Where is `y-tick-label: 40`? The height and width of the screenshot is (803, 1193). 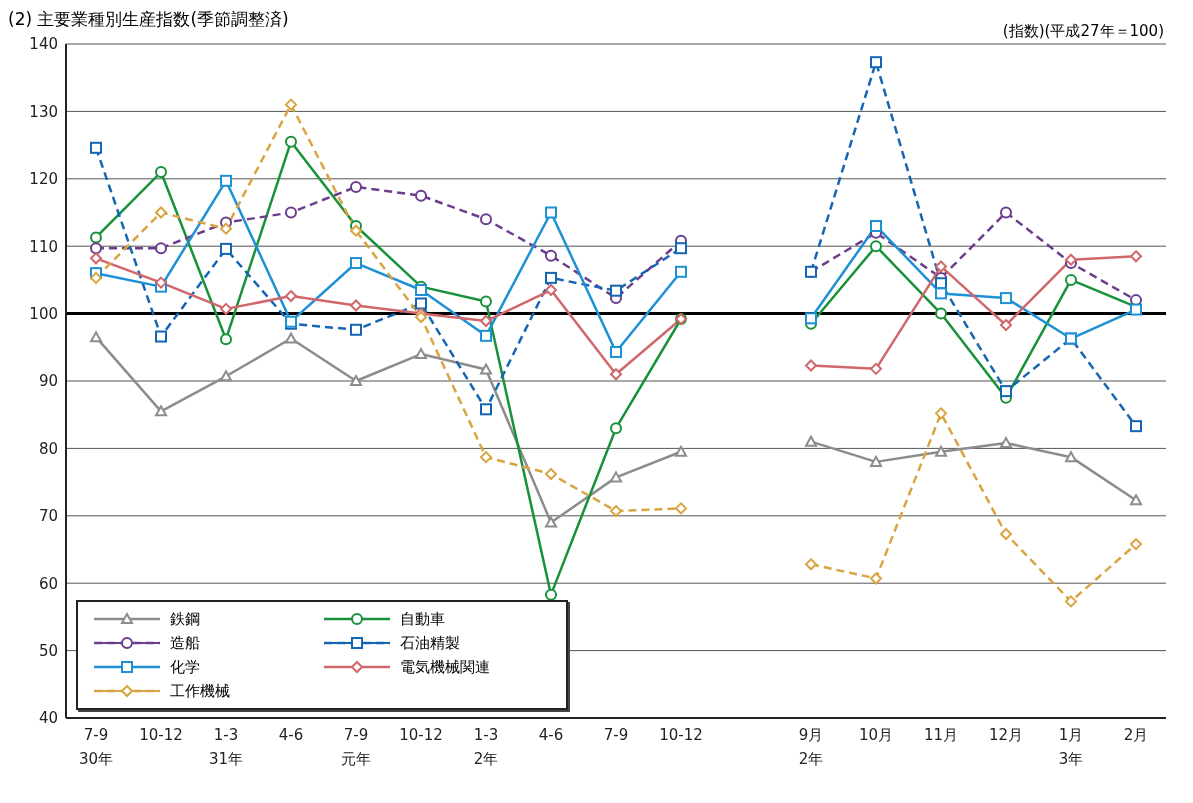 y-tick-label: 40 is located at coordinates (48, 718).